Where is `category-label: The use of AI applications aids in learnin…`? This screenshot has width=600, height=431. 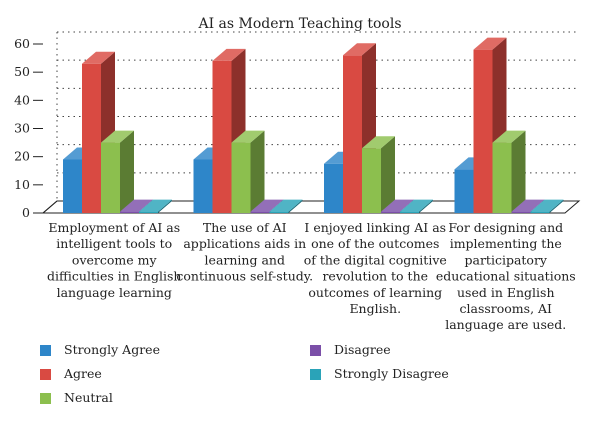 category-label: The use of AI applications aids in learnin… is located at coordinates (244, 252).